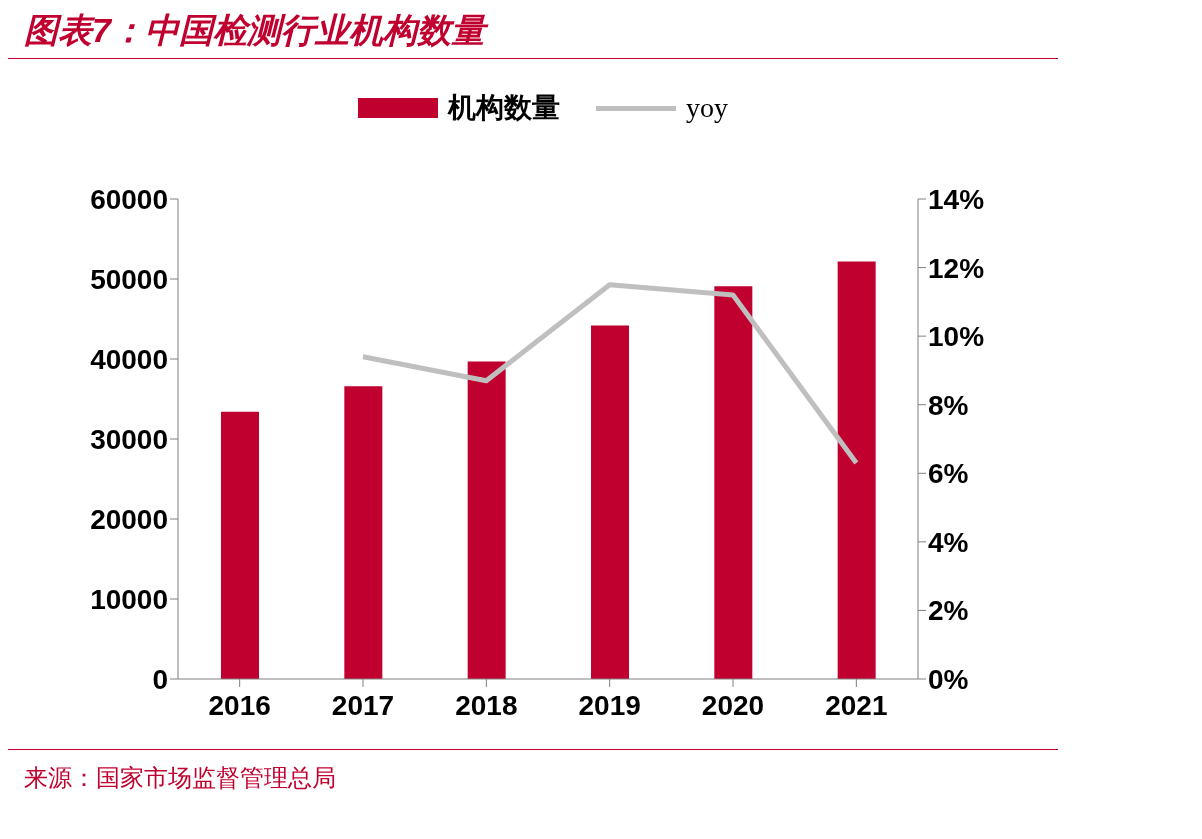 Image resolution: width=1202 pixels, height=839 pixels. What do you see at coordinates (956, 268) in the screenshot?
I see `y2-tick-label: 12%` at bounding box center [956, 268].